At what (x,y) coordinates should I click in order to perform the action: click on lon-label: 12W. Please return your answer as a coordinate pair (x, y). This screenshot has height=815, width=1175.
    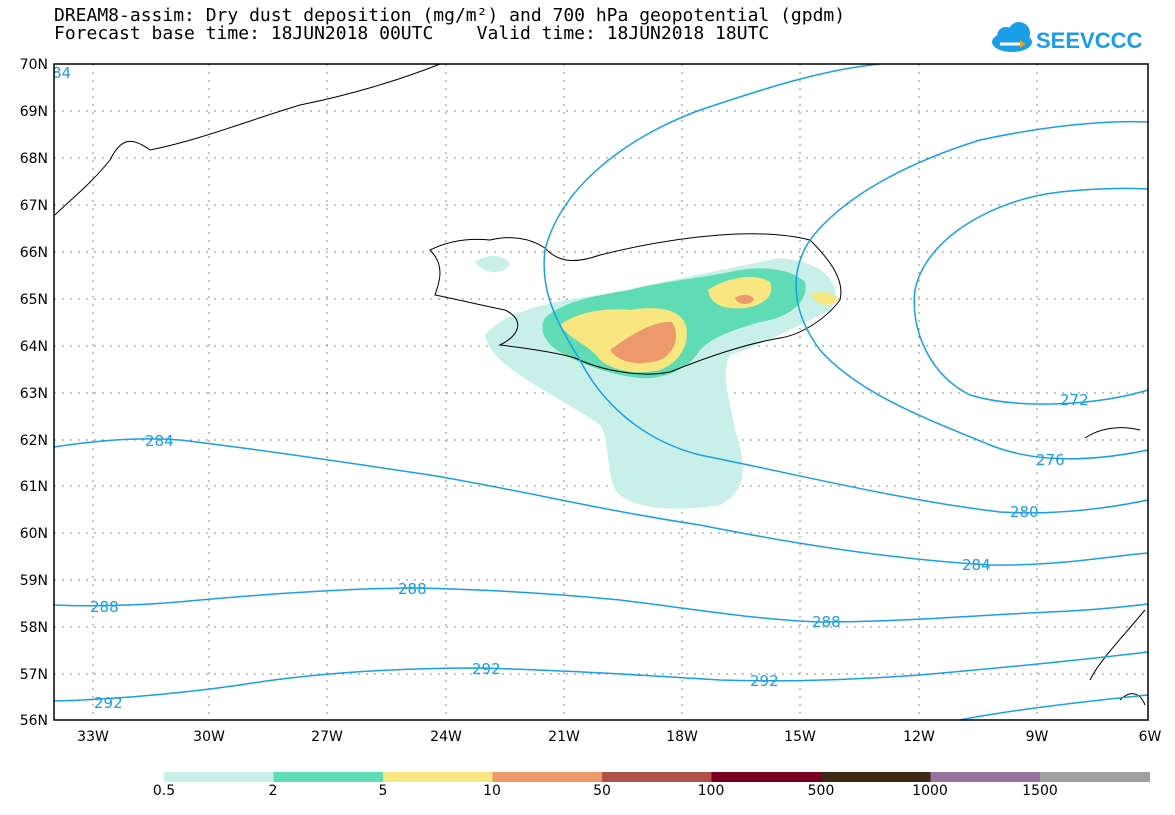
    Looking at the image, I should click on (919, 737).